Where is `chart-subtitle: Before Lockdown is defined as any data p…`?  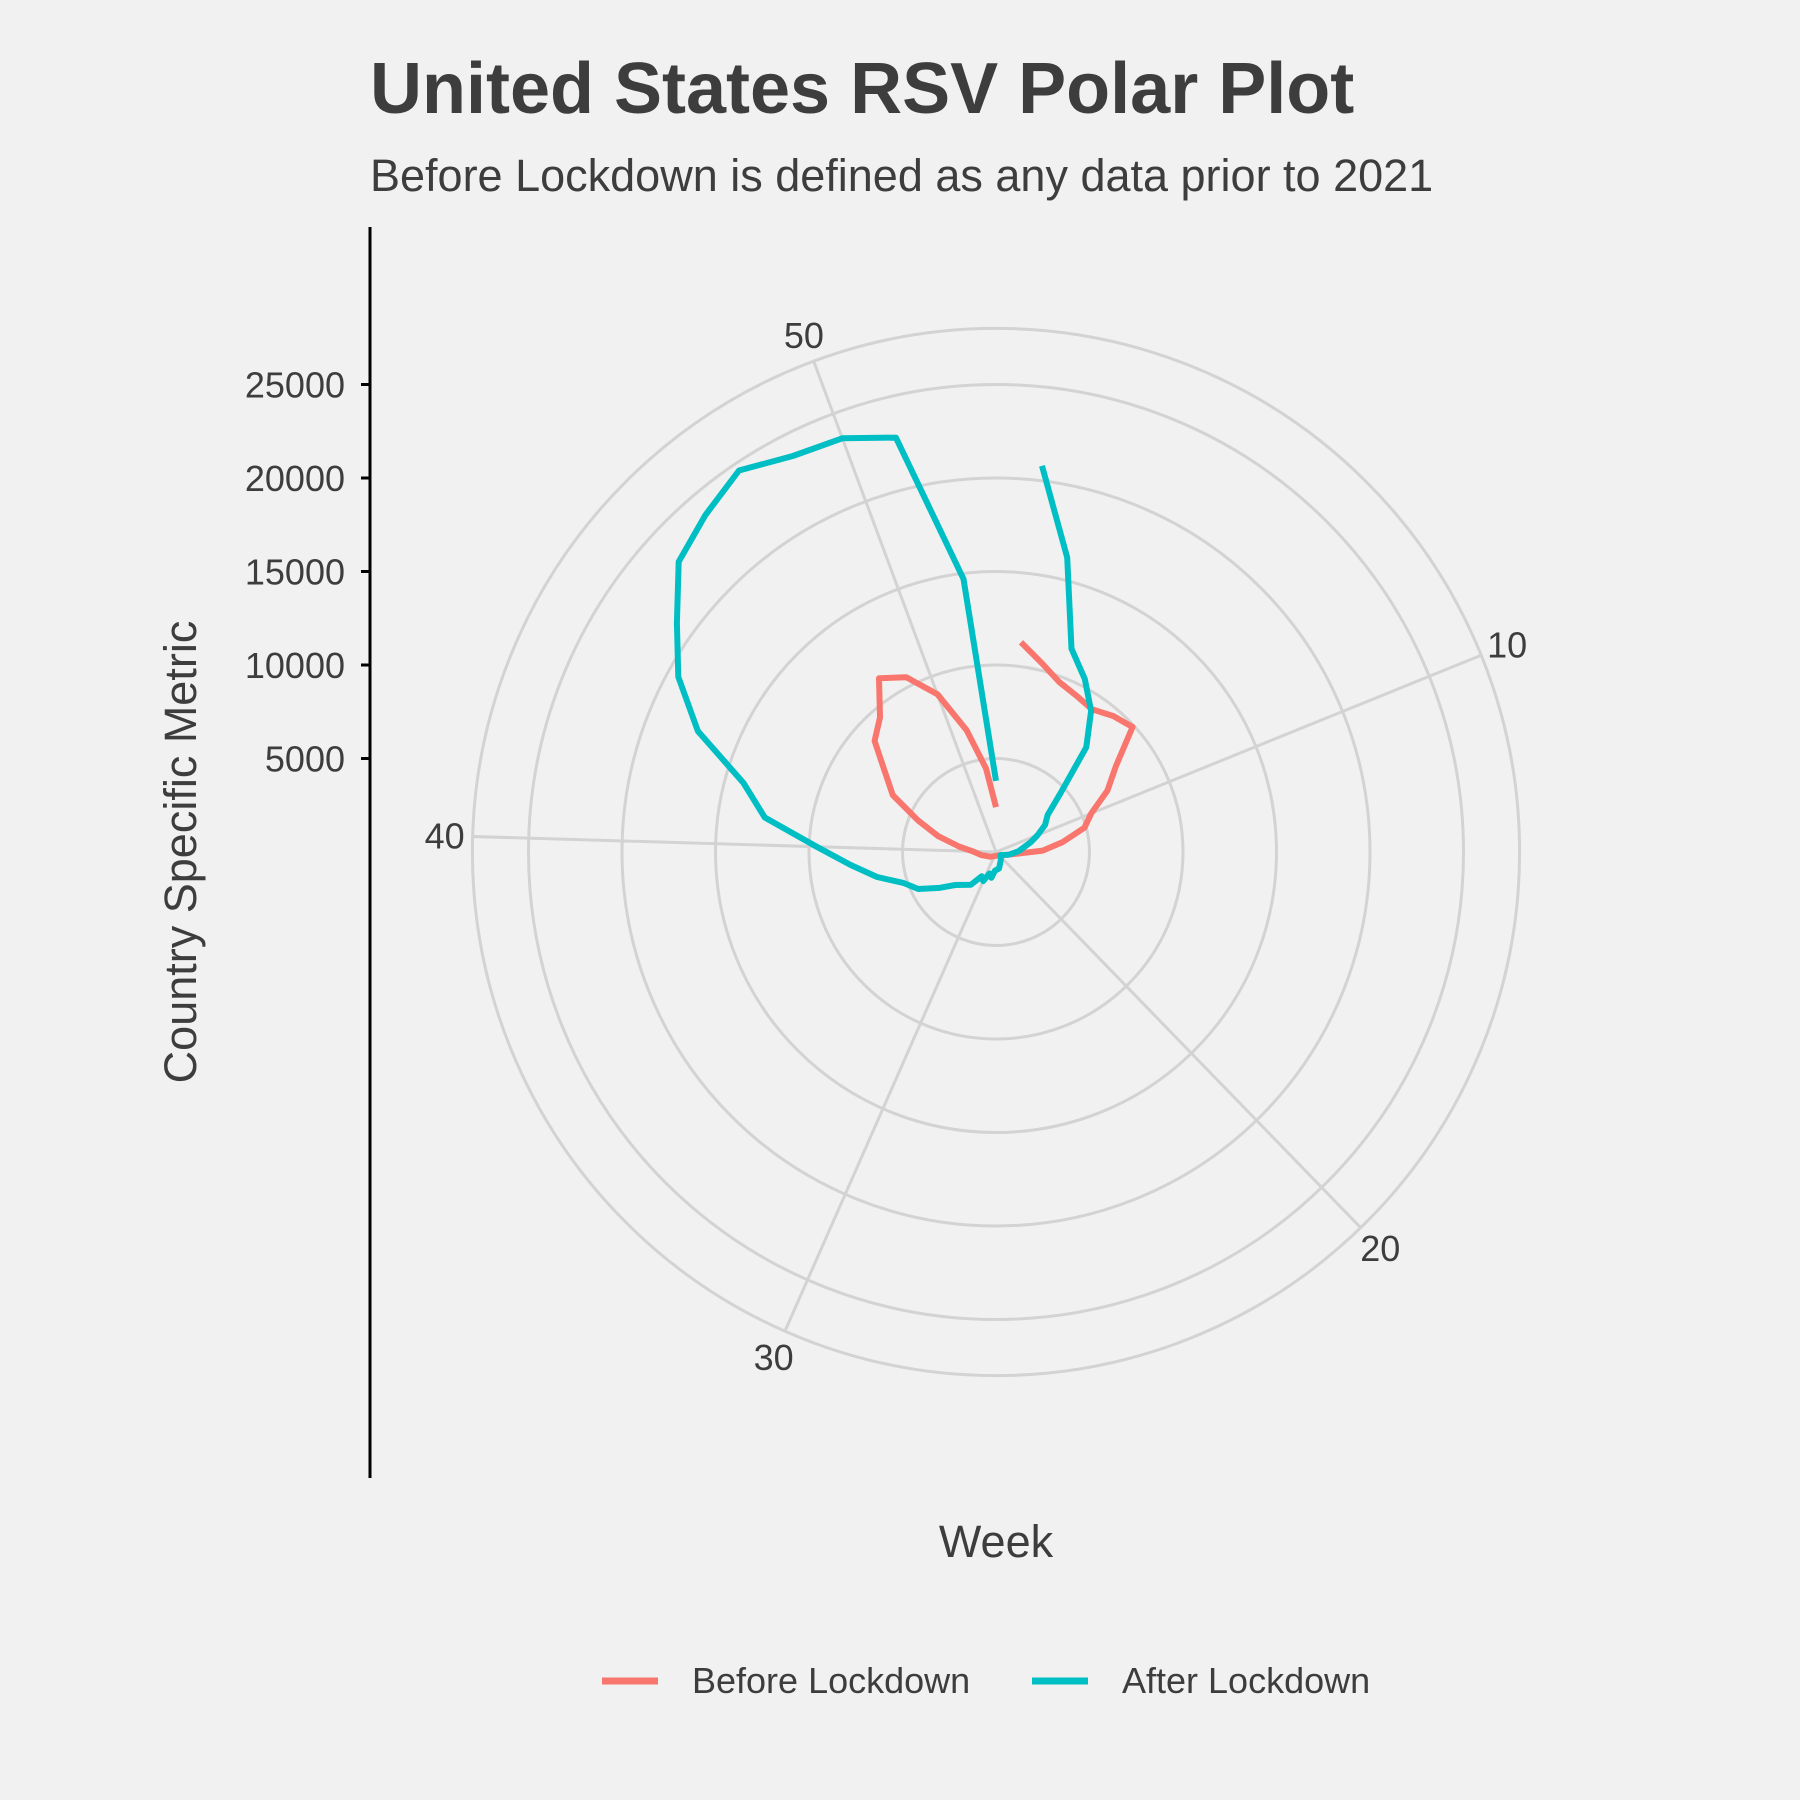 chart-subtitle: Before Lockdown is defined as any data p… is located at coordinates (901, 175).